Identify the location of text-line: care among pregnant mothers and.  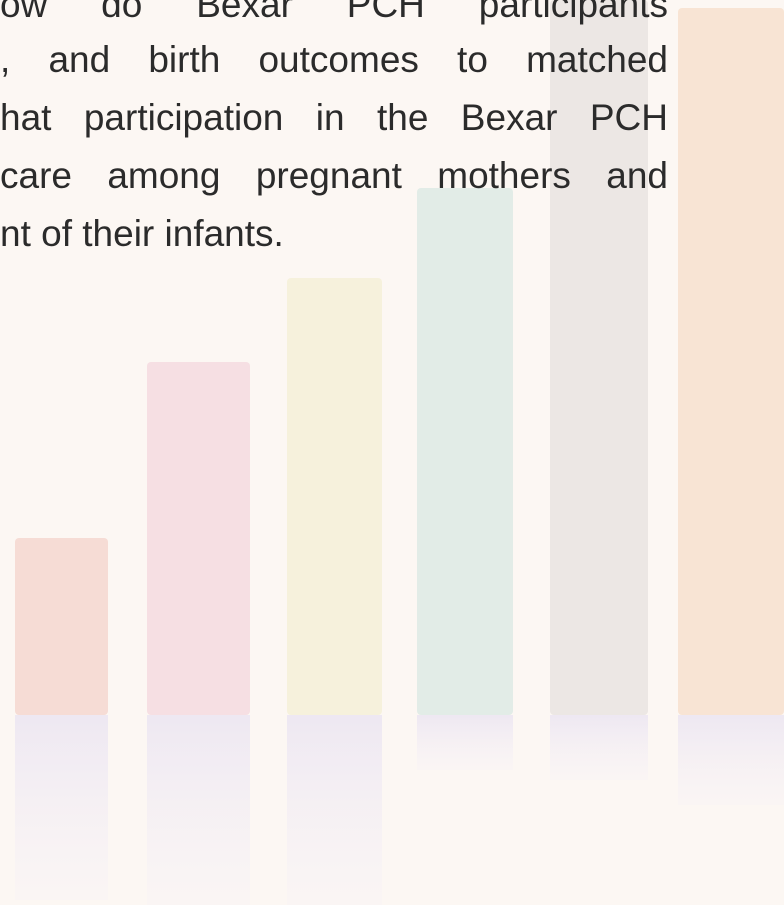
(334, 175).